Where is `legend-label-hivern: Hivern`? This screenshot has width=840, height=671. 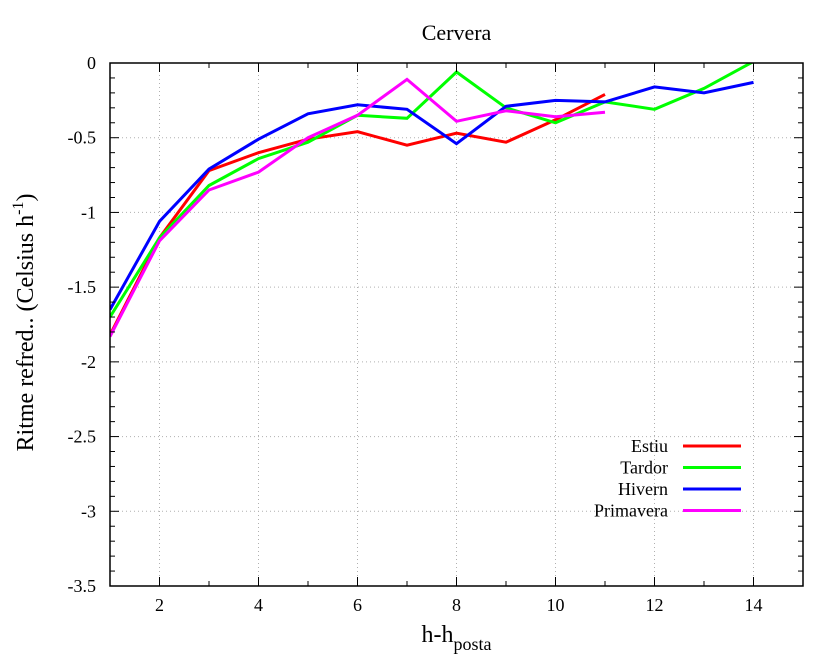
legend-label-hivern: Hivern is located at coordinates (643, 489).